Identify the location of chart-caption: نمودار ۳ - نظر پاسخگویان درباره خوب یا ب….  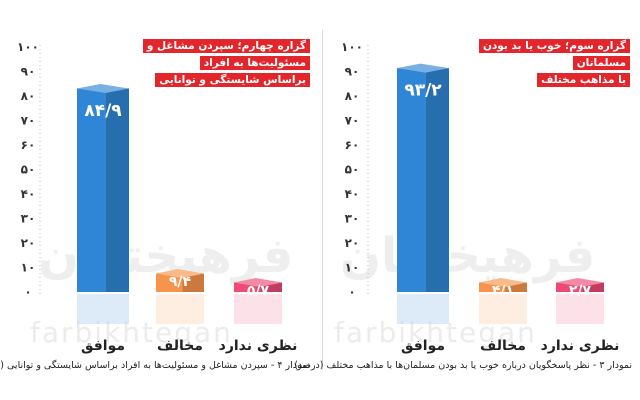
(463, 365).